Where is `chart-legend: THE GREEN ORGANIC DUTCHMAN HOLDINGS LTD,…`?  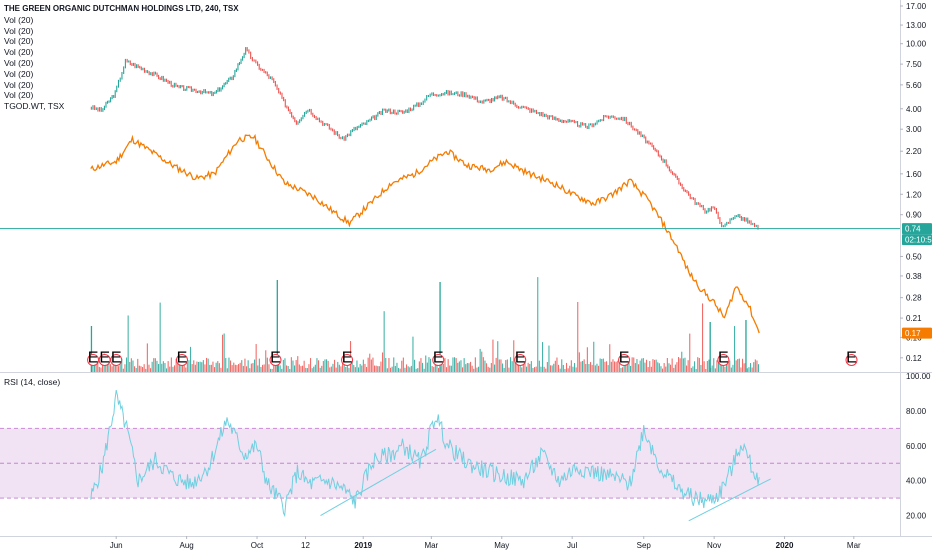 chart-legend: THE GREEN ORGANIC DUTCHMAN HOLDINGS LTD,… is located at coordinates (121, 58).